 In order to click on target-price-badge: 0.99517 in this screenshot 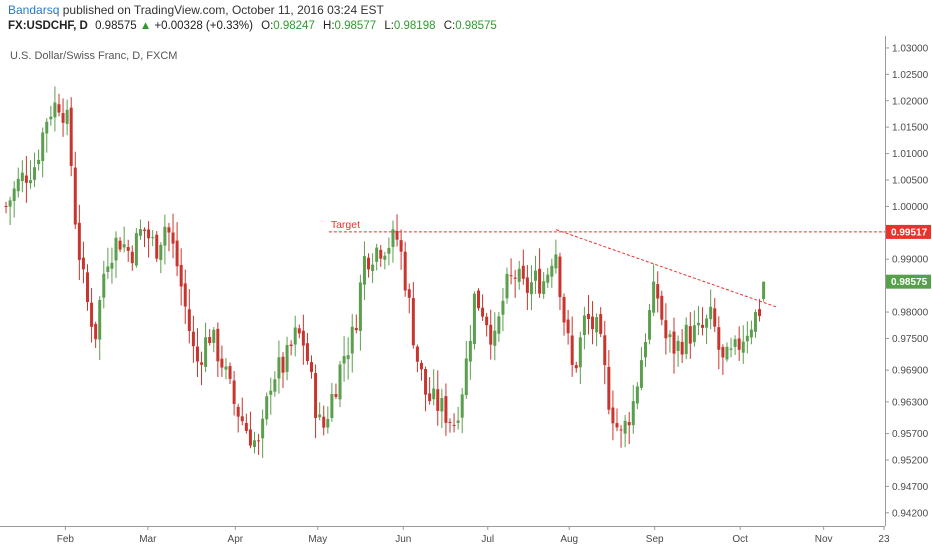, I will do `click(909, 232)`.